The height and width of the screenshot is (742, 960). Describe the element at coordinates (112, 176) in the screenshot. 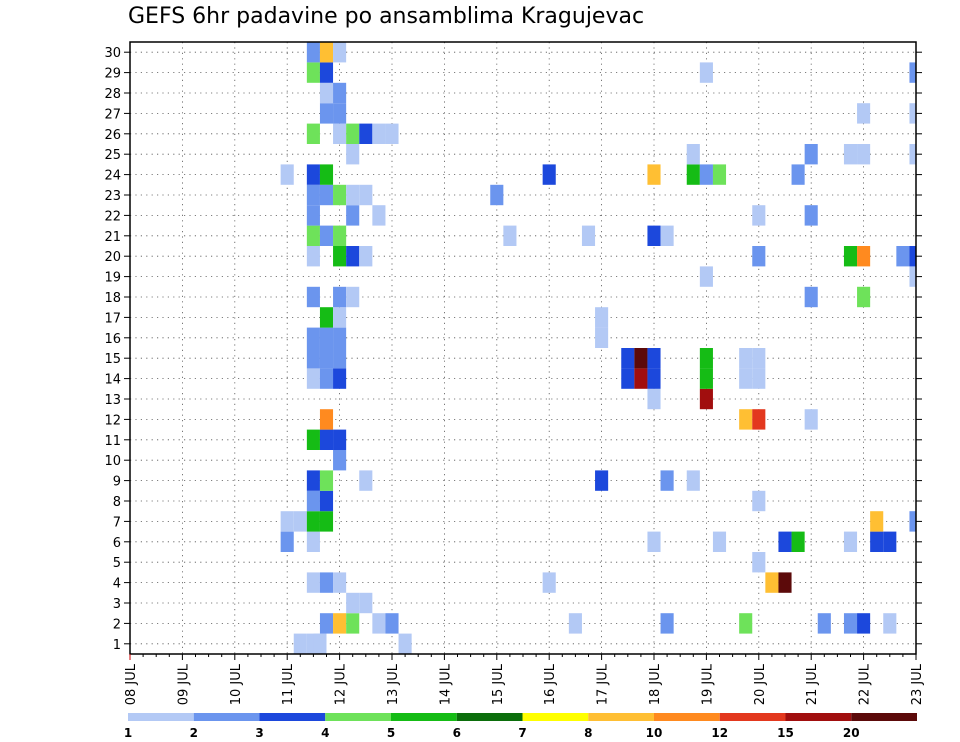

I see `y-tick-label: 24` at that location.